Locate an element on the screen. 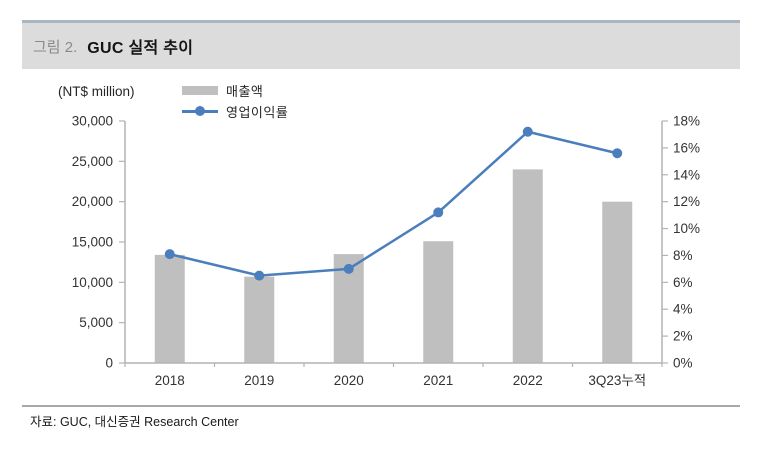  margin-line-swatch-dot is located at coordinates (200, 111).